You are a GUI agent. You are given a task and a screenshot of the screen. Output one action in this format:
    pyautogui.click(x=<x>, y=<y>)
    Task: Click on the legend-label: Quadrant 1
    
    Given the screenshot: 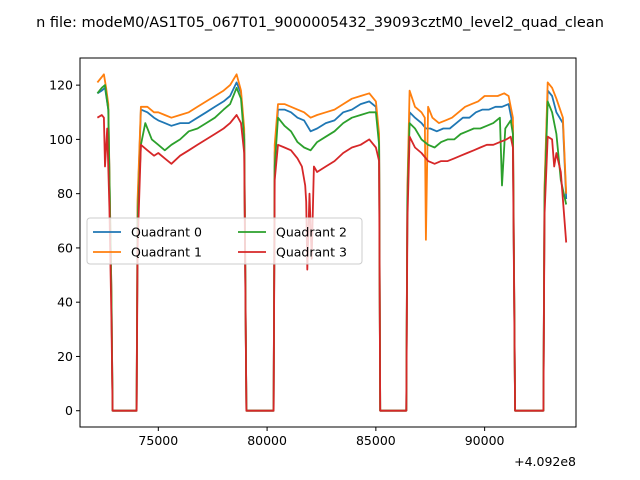 What is the action you would take?
    pyautogui.click(x=166, y=252)
    